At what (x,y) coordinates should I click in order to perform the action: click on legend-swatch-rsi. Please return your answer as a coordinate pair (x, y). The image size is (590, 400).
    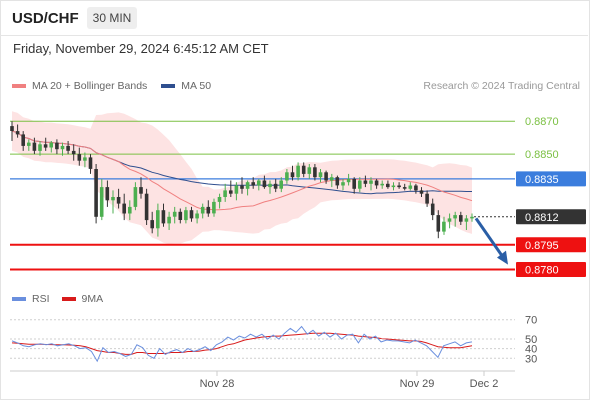
    Looking at the image, I should click on (19, 299).